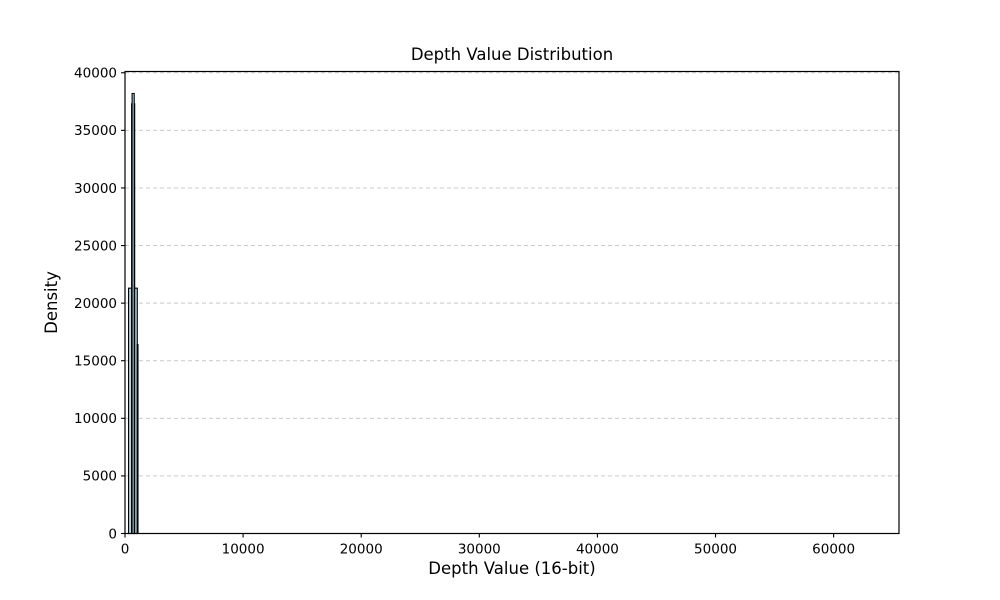 The height and width of the screenshot is (600, 1000). Describe the element at coordinates (479, 550) in the screenshot. I see `x-tick-label: 30000` at that location.